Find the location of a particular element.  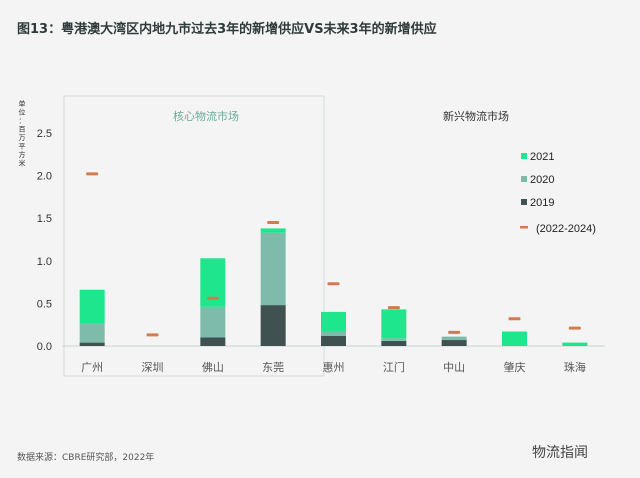

brand-watermark: 物流指闻 is located at coordinates (560, 453).